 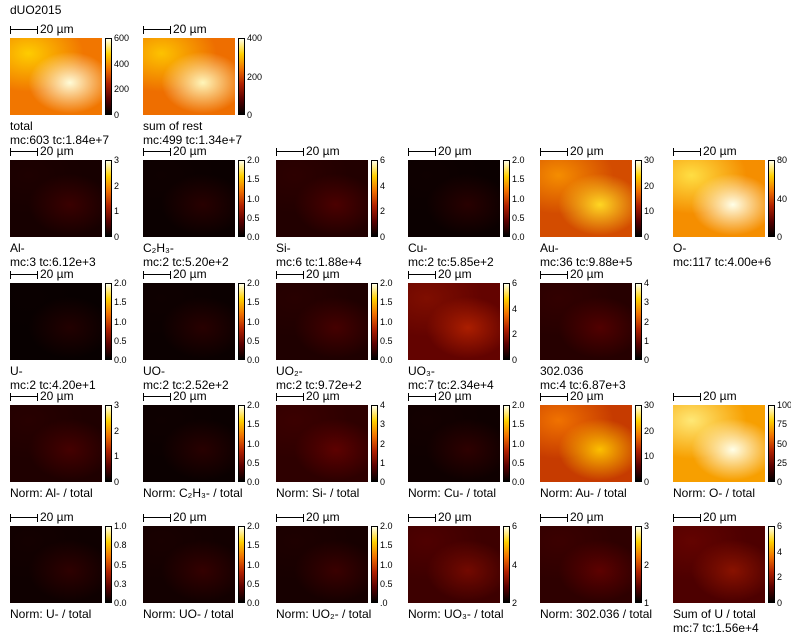 I want to click on panel-label: UO₂-, so click(x=289, y=371).